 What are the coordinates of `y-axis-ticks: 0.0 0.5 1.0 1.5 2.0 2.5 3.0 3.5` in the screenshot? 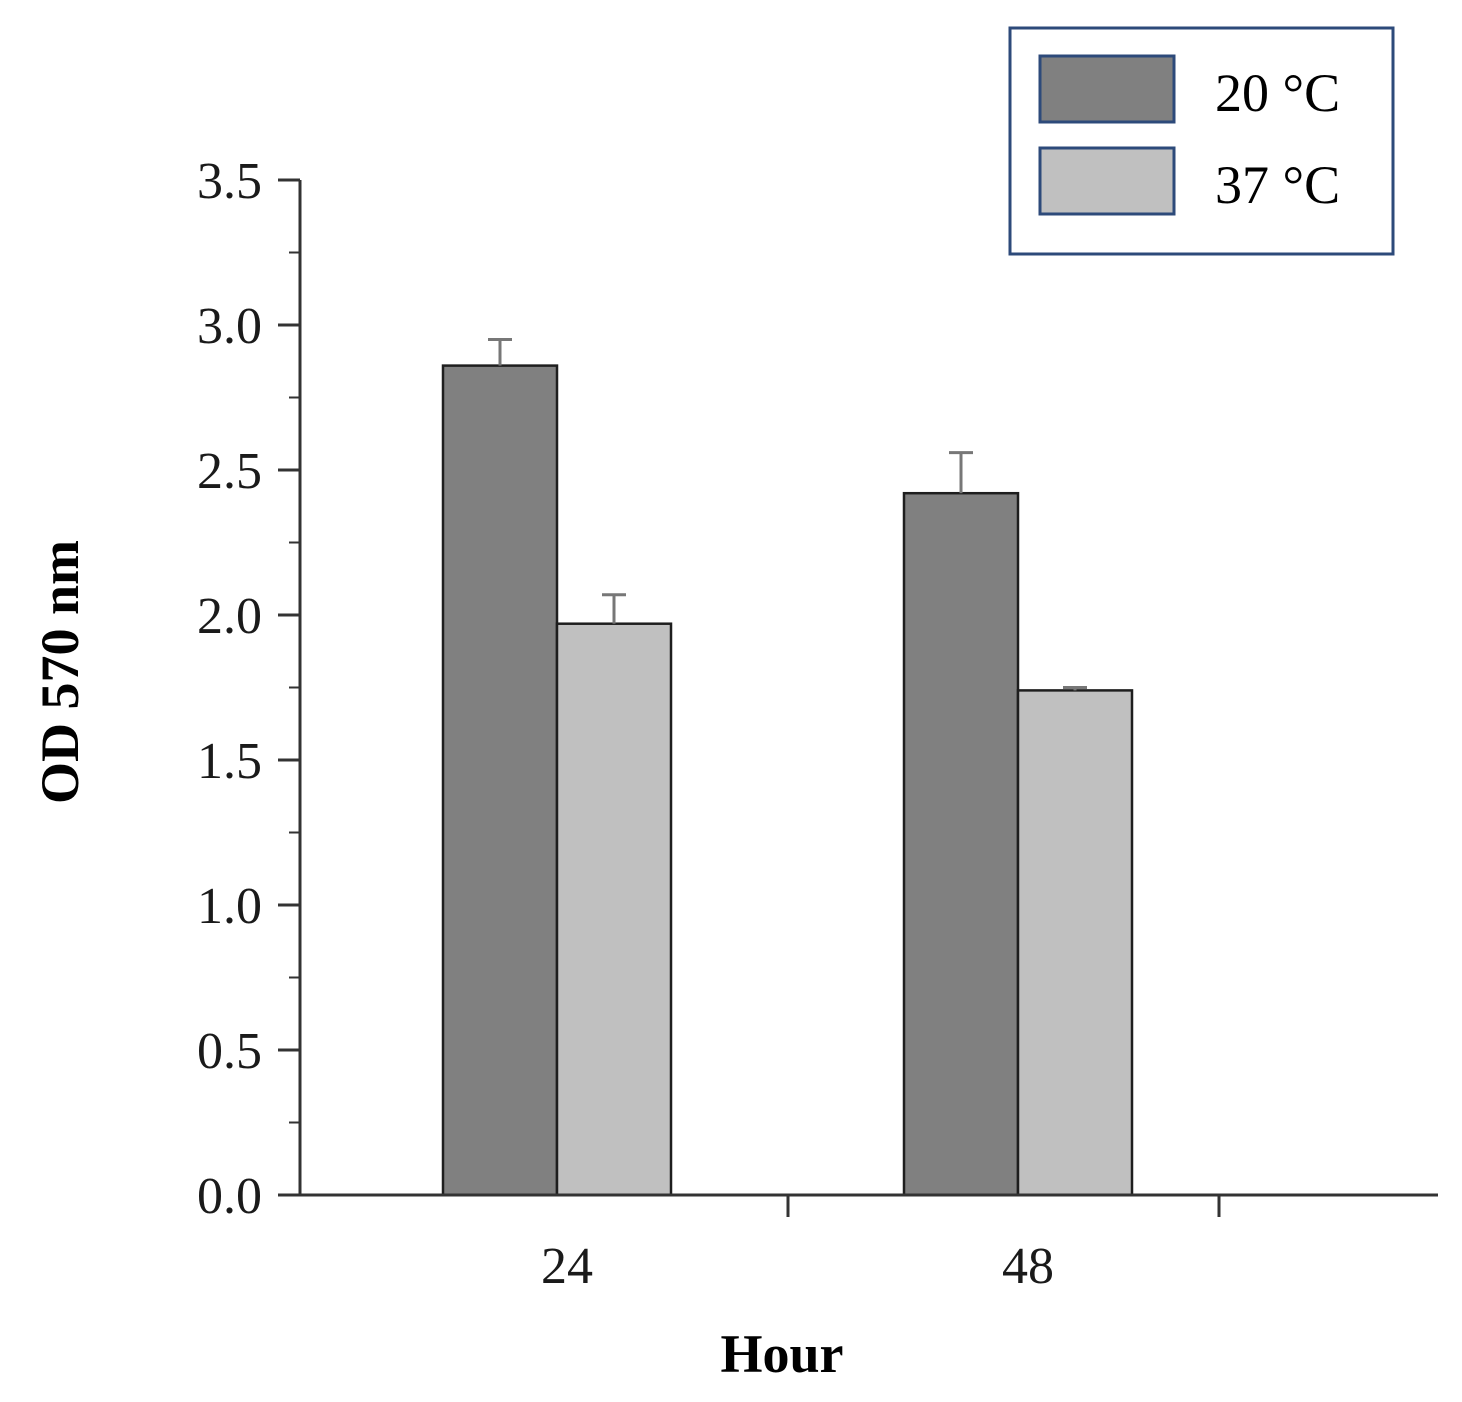 It's located at (248, 689).